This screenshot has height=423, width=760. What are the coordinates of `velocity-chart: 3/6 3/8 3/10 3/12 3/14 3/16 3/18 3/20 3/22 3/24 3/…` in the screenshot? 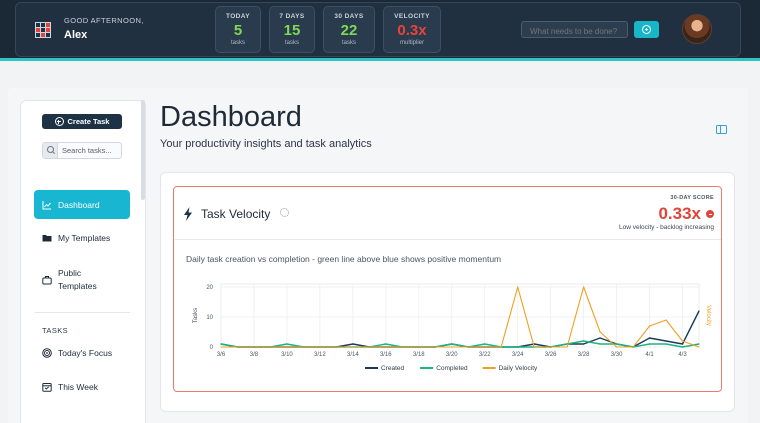 It's located at (452, 327).